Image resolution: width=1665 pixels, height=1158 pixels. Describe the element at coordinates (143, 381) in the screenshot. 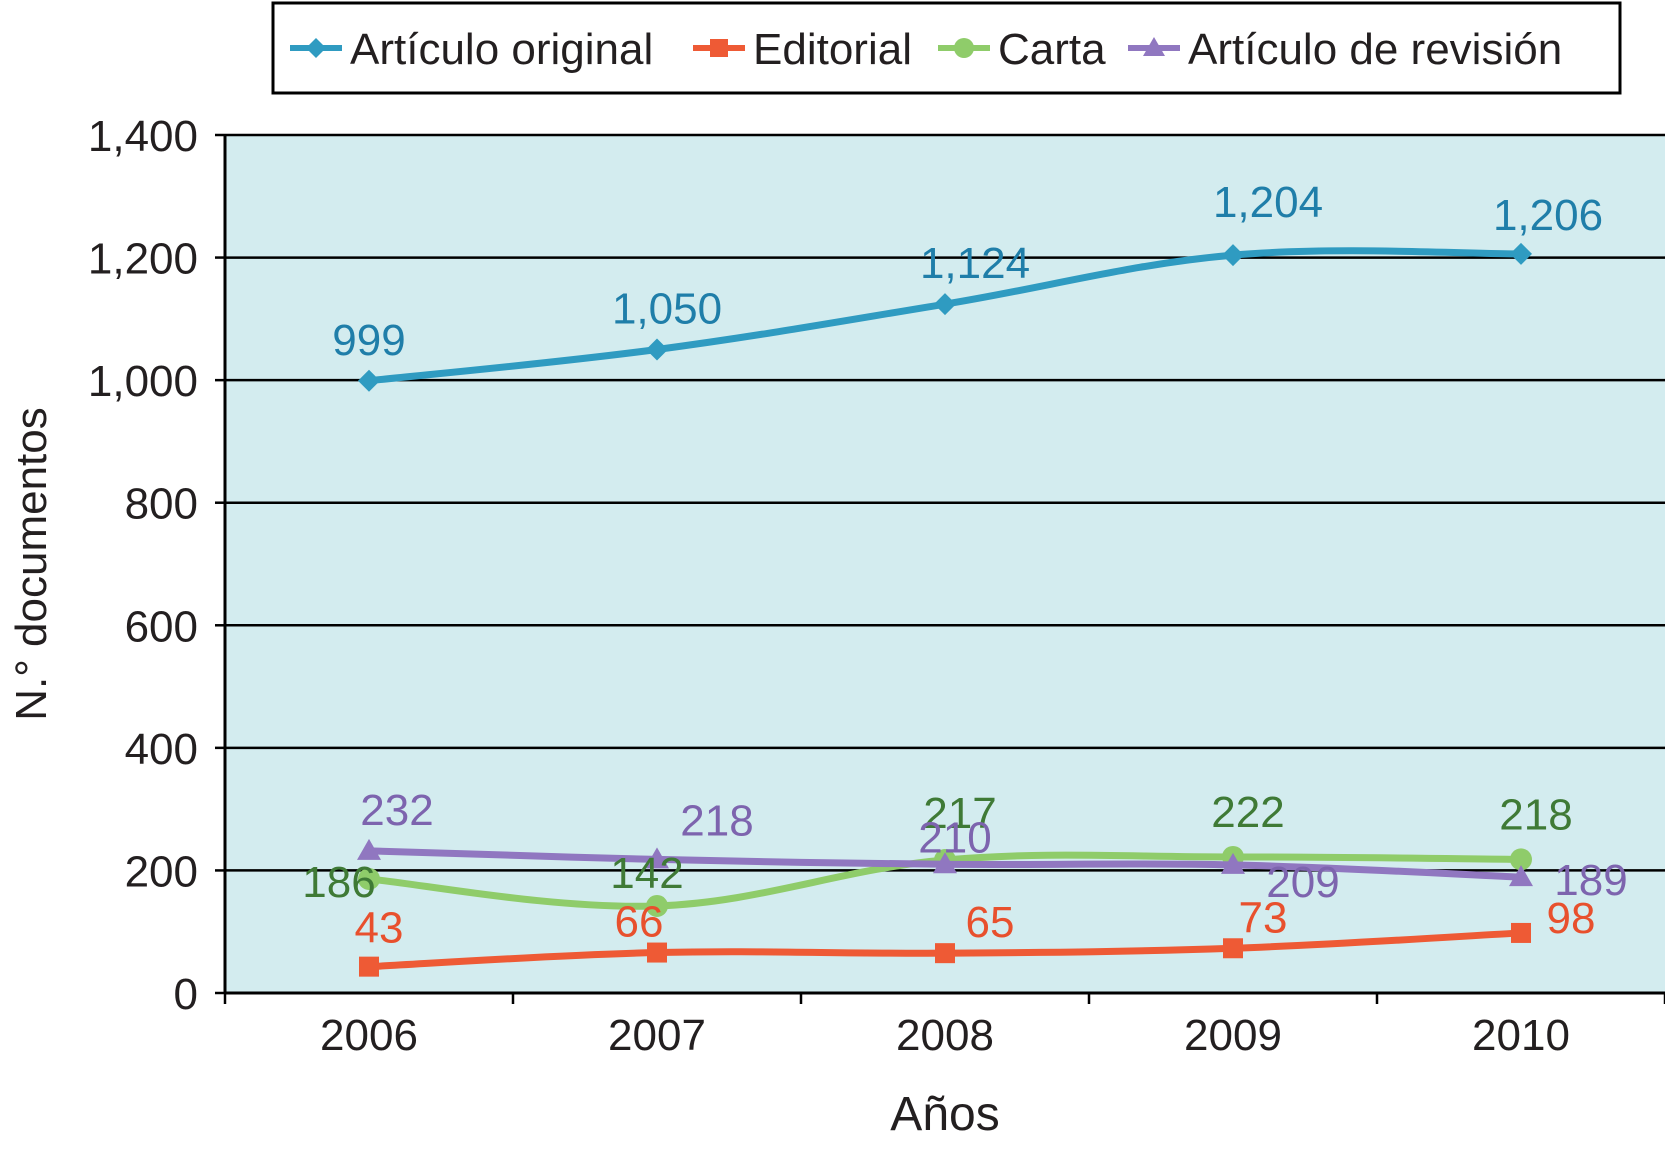

I see `y-tick-label: 1,000` at that location.